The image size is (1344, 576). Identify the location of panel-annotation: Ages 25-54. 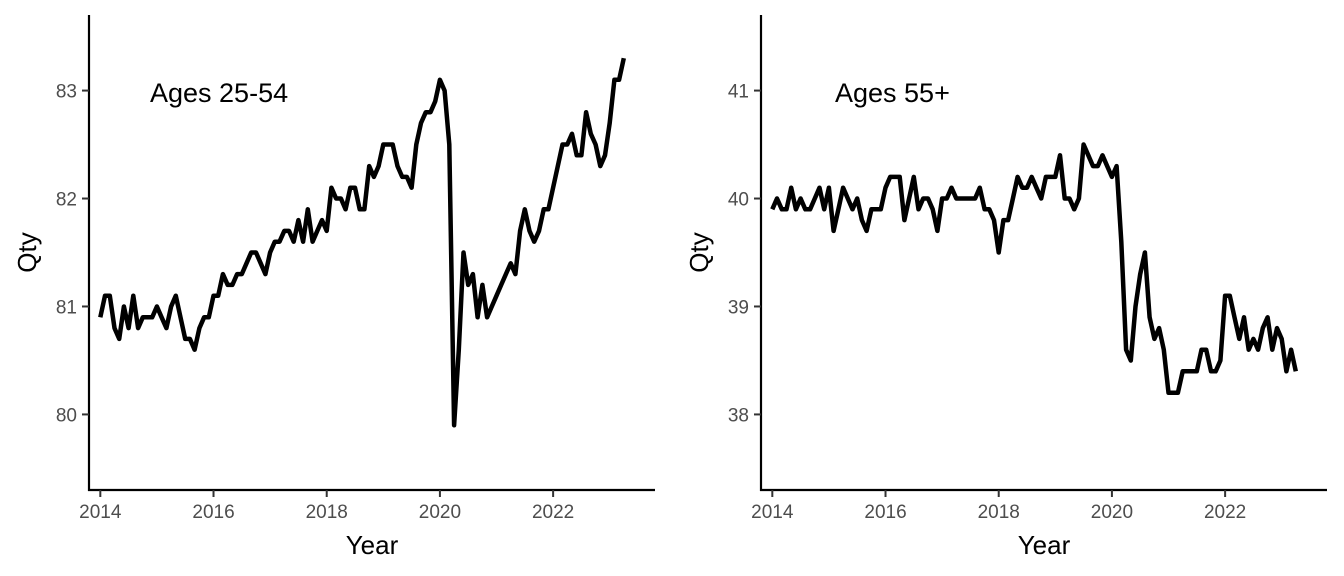
(219, 93).